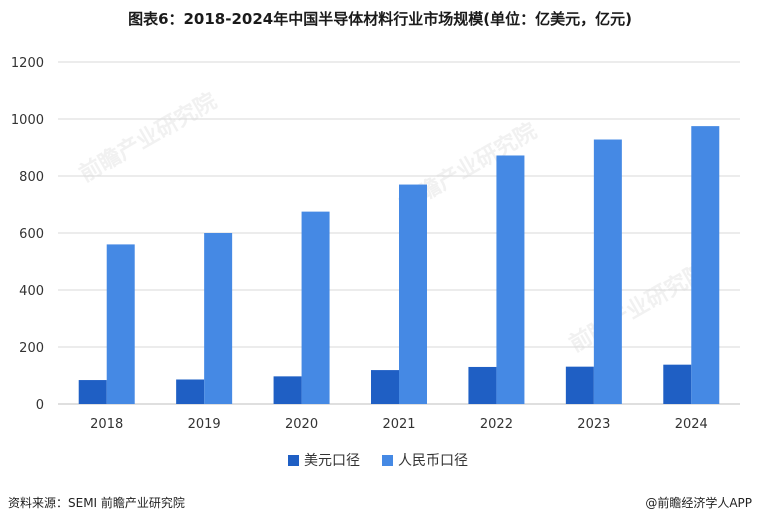  I want to click on source-note: 资料来源：SEMI 前瞻产业研究院, so click(96, 503).